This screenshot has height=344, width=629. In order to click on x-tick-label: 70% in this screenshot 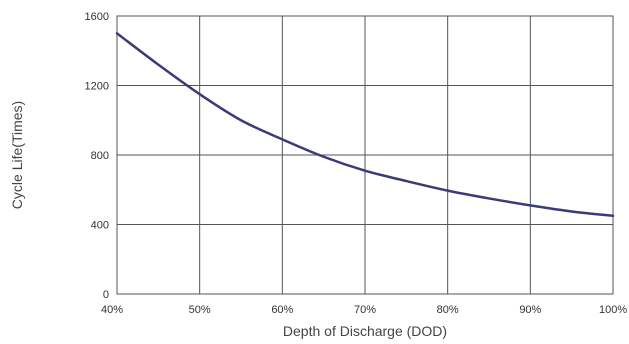, I will do `click(365, 310)`.